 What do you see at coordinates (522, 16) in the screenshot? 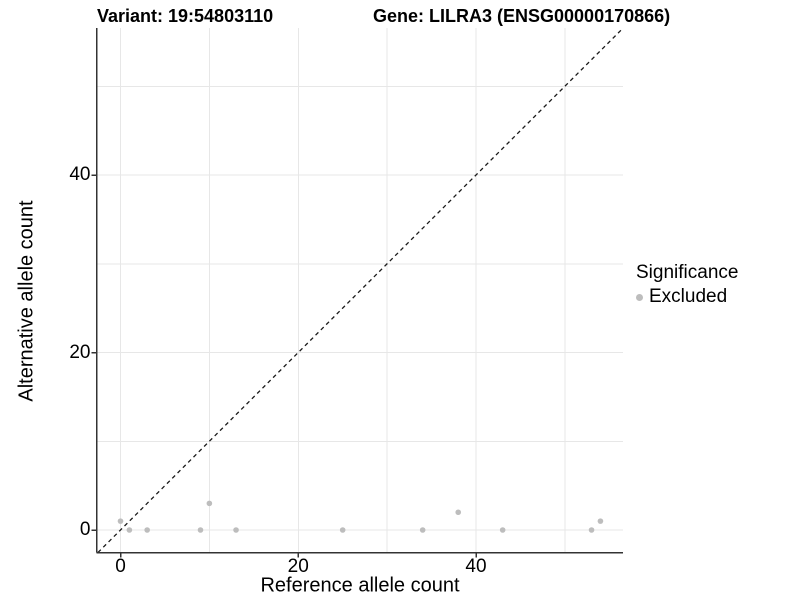
I see `plot-title-gene: Gene: LILRA3 (ENSG00000170866)` at bounding box center [522, 16].